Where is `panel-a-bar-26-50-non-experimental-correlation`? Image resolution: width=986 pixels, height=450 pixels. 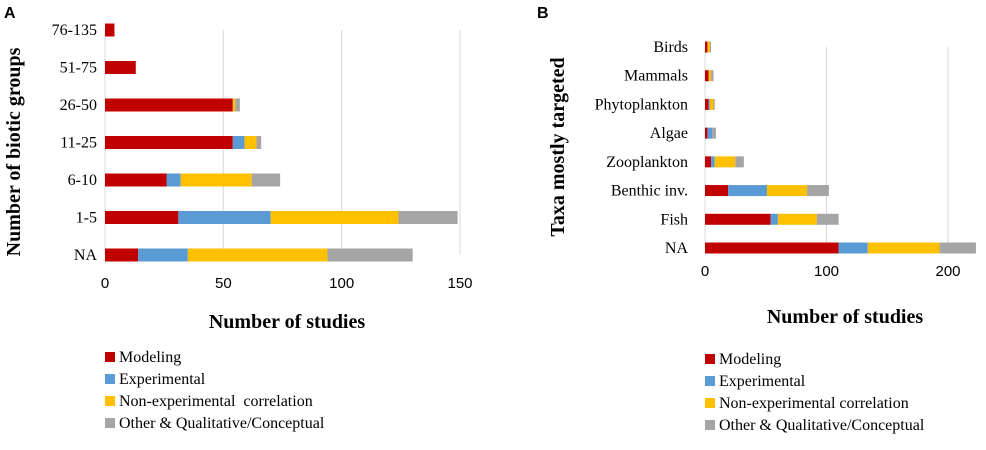 panel-a-bar-26-50-non-experimental-correlation is located at coordinates (234, 105).